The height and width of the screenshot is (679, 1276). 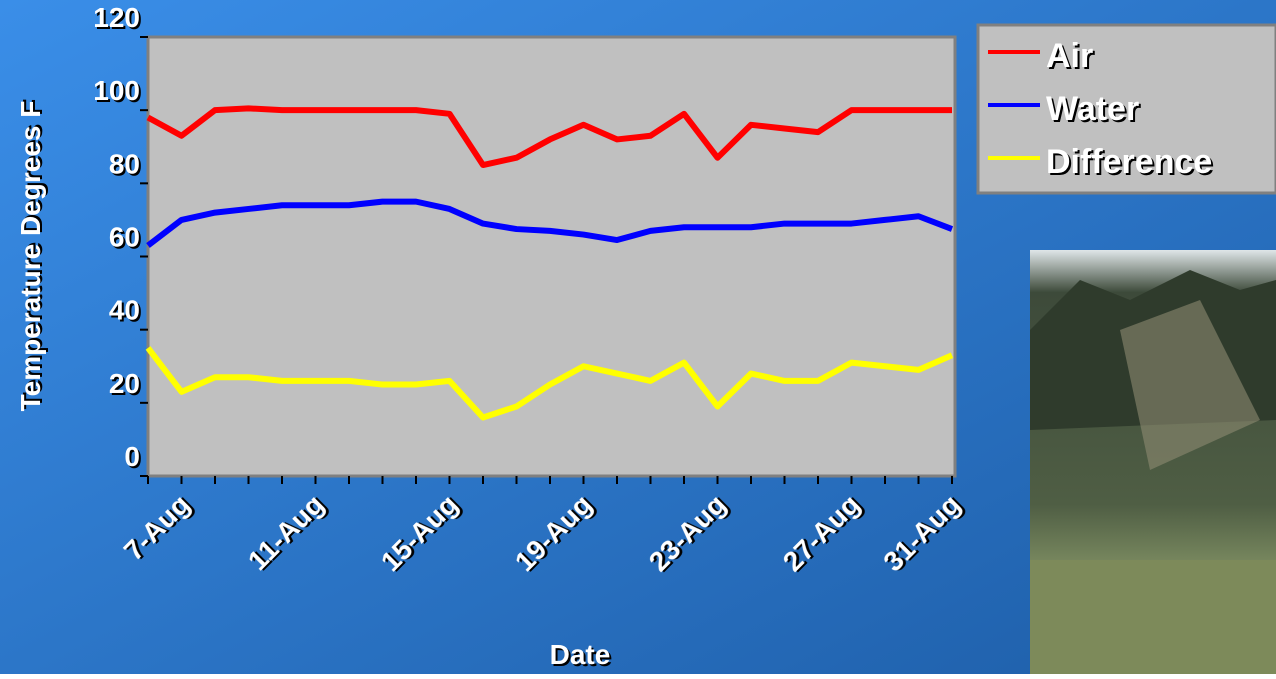 I want to click on legend-label: Water, so click(x=1092, y=109).